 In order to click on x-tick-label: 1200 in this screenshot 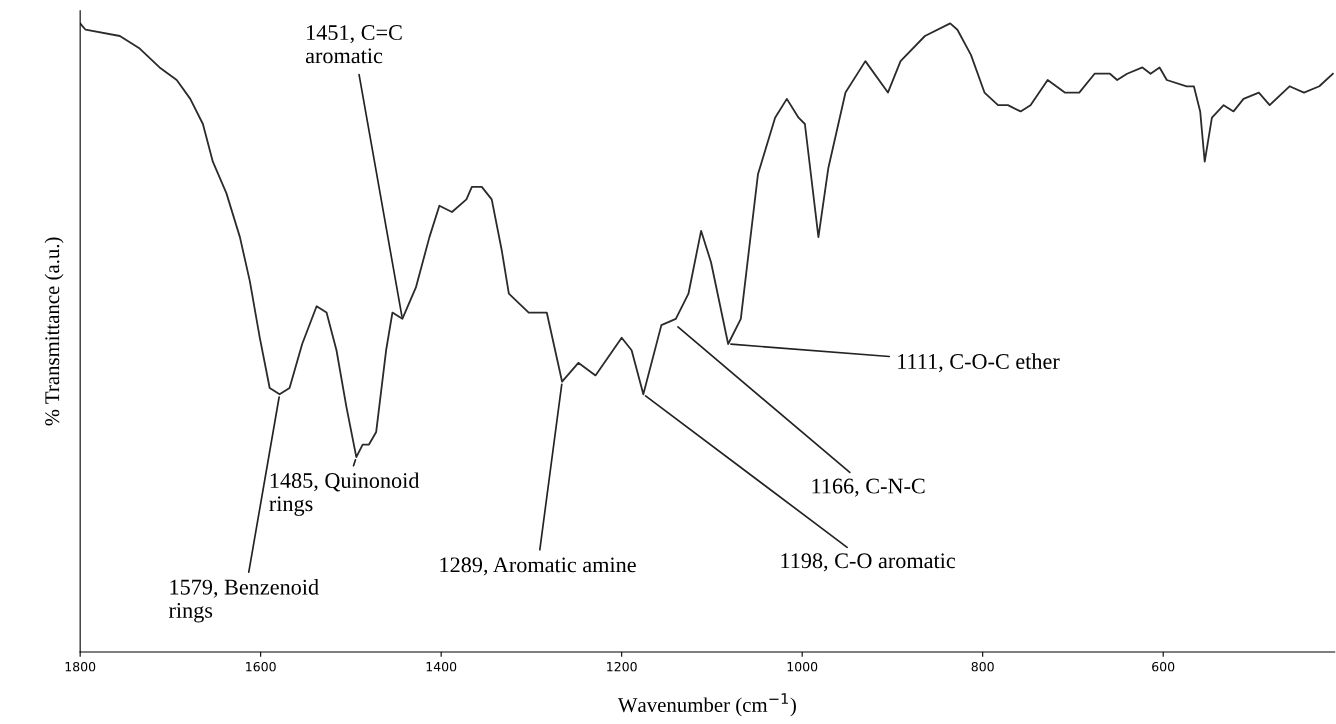, I will do `click(622, 666)`.